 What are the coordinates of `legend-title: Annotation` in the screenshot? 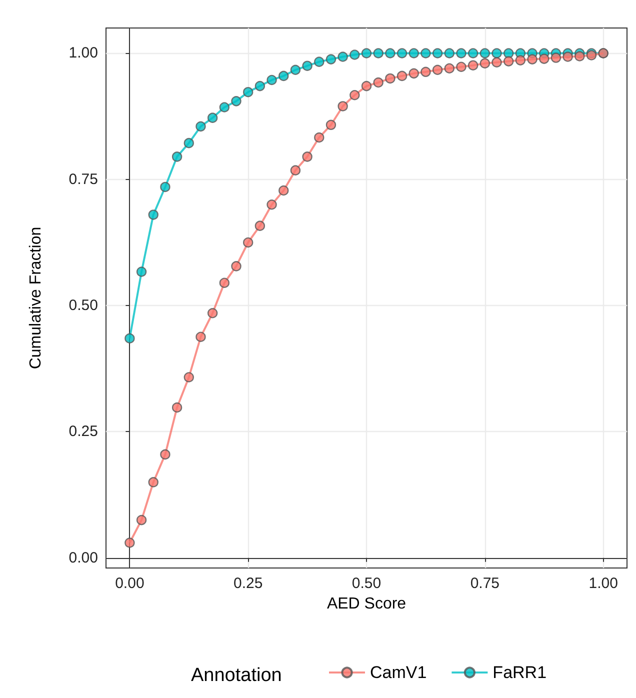 It's located at (236, 675).